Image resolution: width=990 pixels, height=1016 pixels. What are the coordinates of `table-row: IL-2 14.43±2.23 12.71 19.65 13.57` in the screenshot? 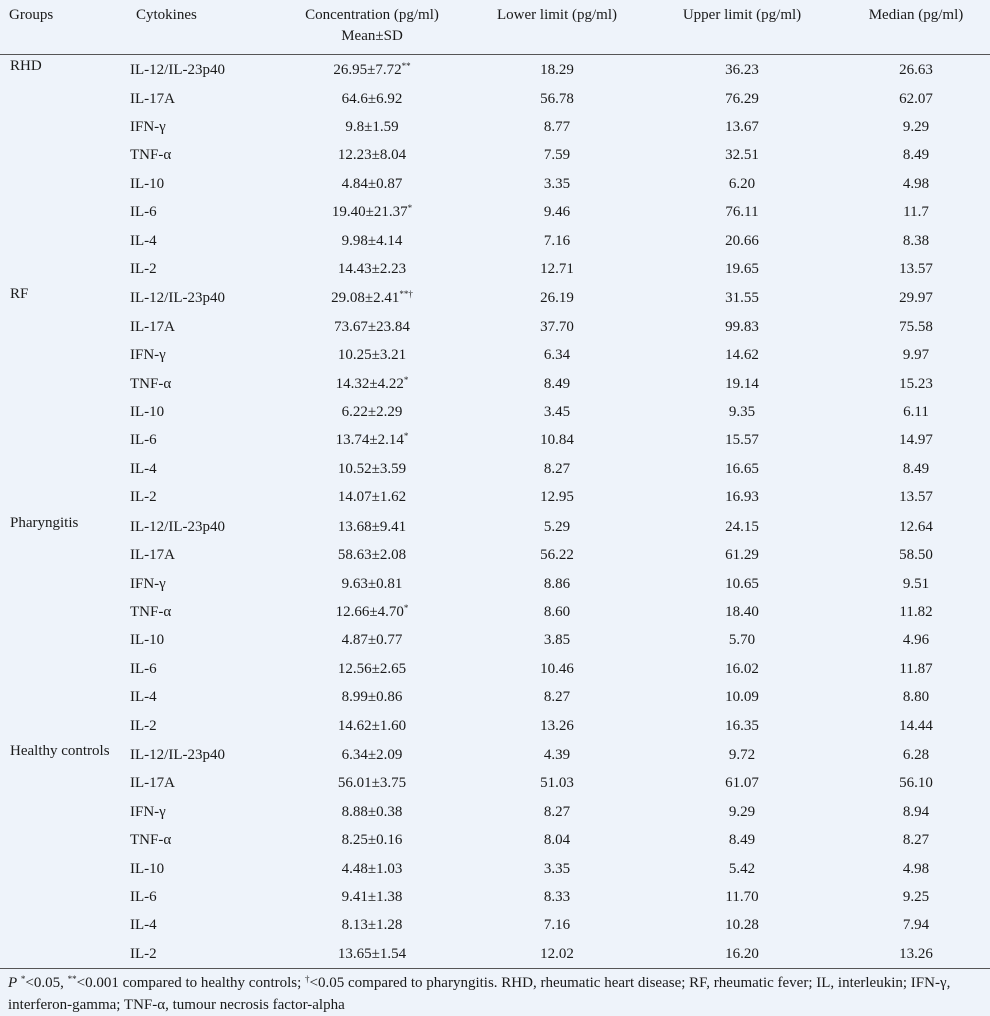 It's located at (495, 269).